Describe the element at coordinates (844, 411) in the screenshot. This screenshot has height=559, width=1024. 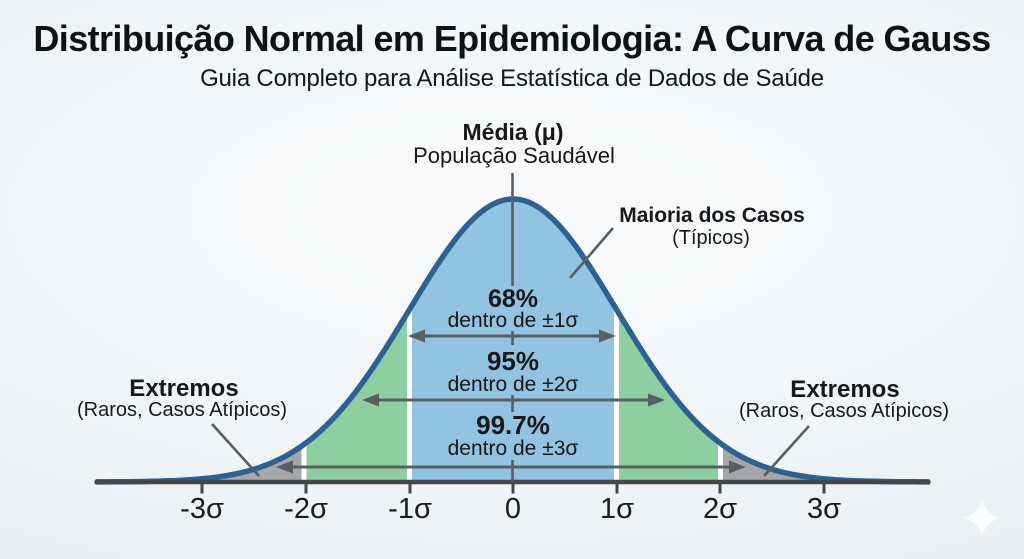
I see `extremes-right-sublabel: (Raros, Casos Atípicos)` at that location.